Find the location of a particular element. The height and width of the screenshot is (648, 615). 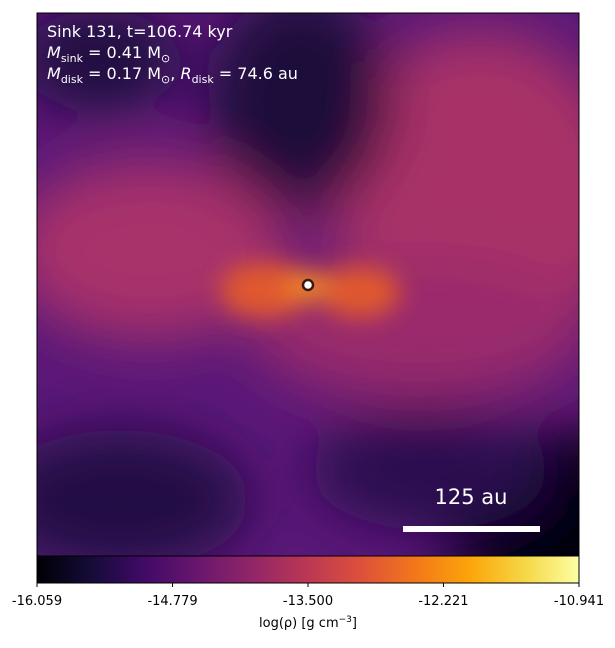

annotation-part: Sink 131, t=106.74 kyr is located at coordinates (140, 31).